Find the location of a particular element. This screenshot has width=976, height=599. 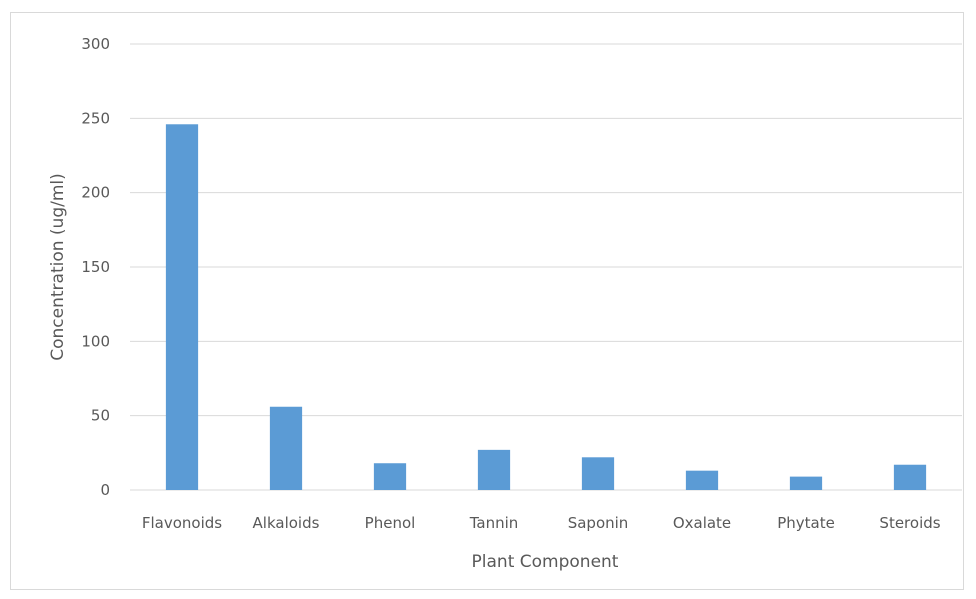

bar-alkaloids is located at coordinates (286, 448).